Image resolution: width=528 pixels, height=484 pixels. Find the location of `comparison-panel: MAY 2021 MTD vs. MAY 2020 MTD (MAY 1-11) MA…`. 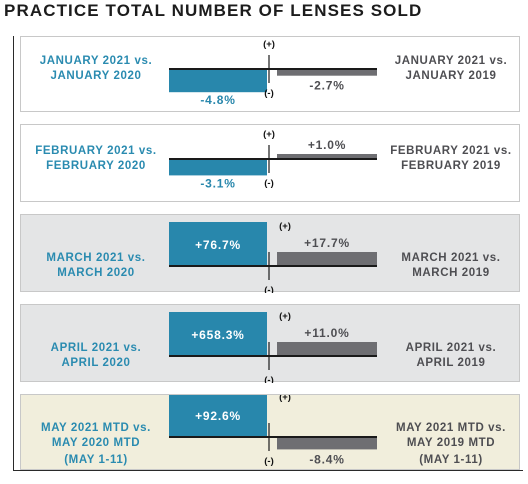

comparison-panel: MAY 2021 MTD vs. MAY 2020 MTD (MAY 1-11) MA… is located at coordinates (270, 432).